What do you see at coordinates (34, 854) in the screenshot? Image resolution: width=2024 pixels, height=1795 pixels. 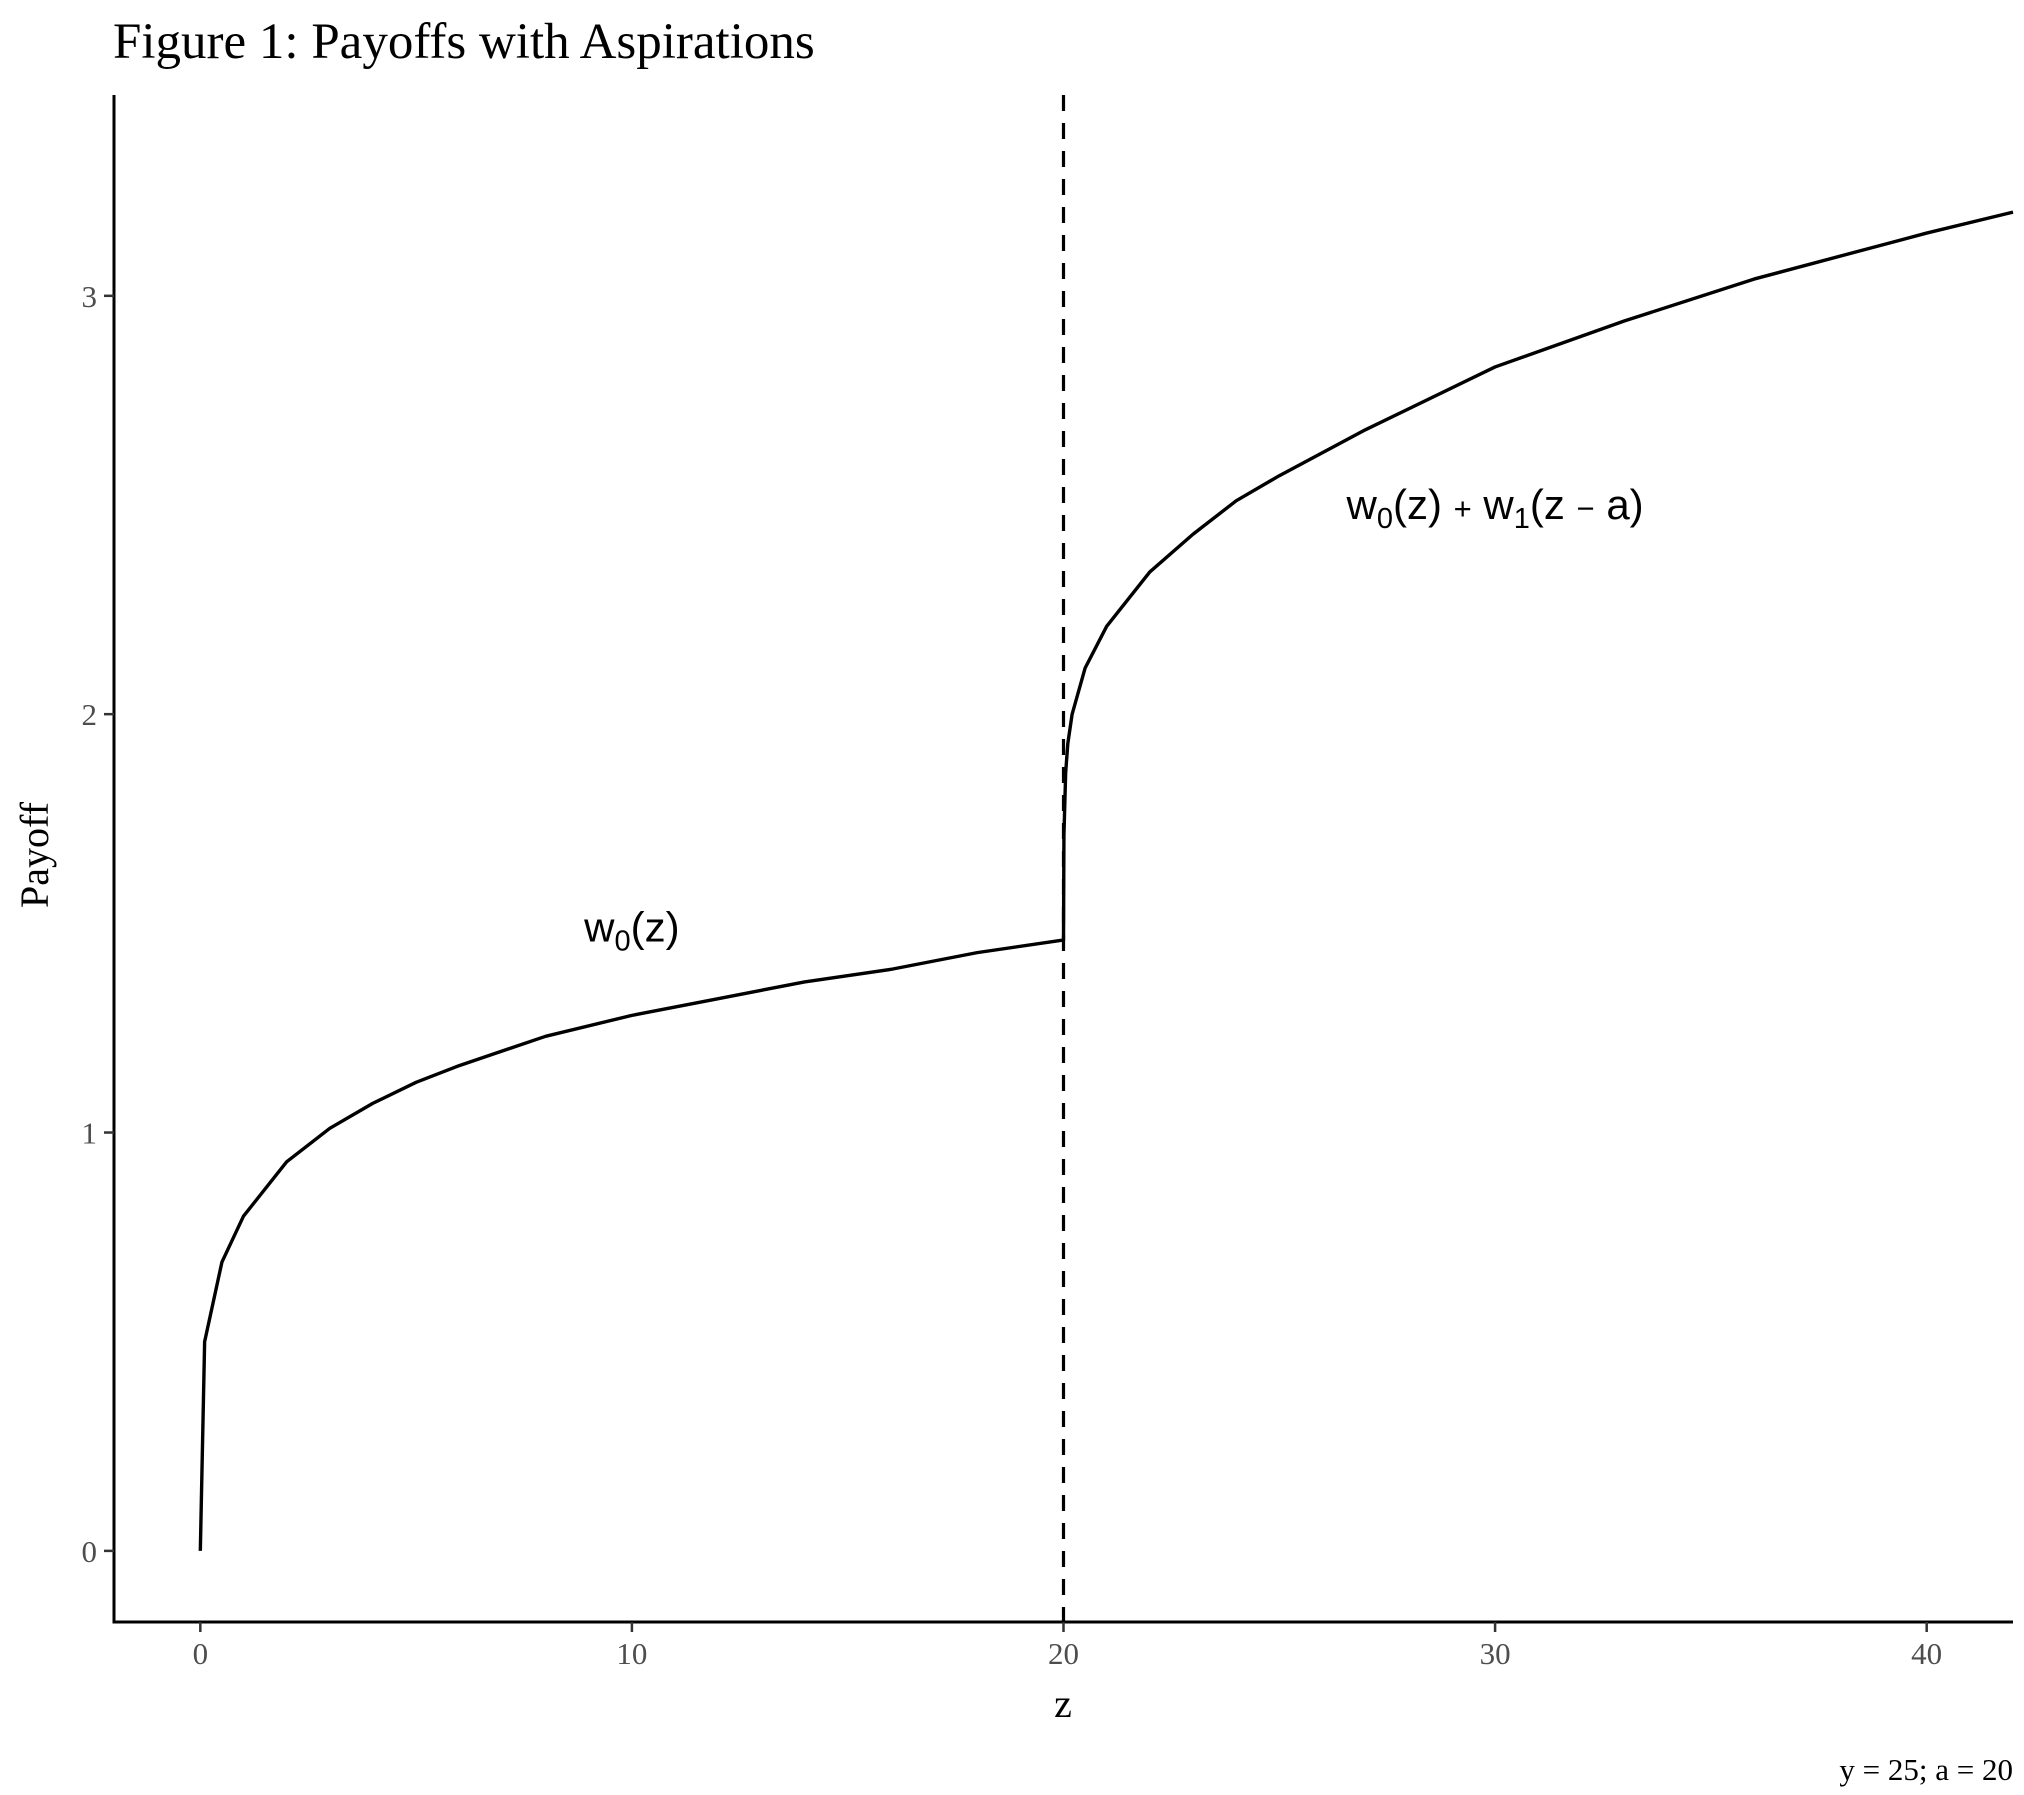 I see `y-axis-label: Payoff` at bounding box center [34, 854].